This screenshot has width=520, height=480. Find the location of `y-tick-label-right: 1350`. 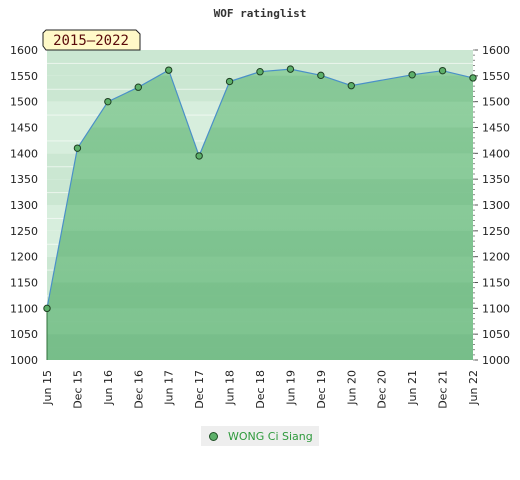

y-tick-label-right: 1350 is located at coordinates (496, 179).